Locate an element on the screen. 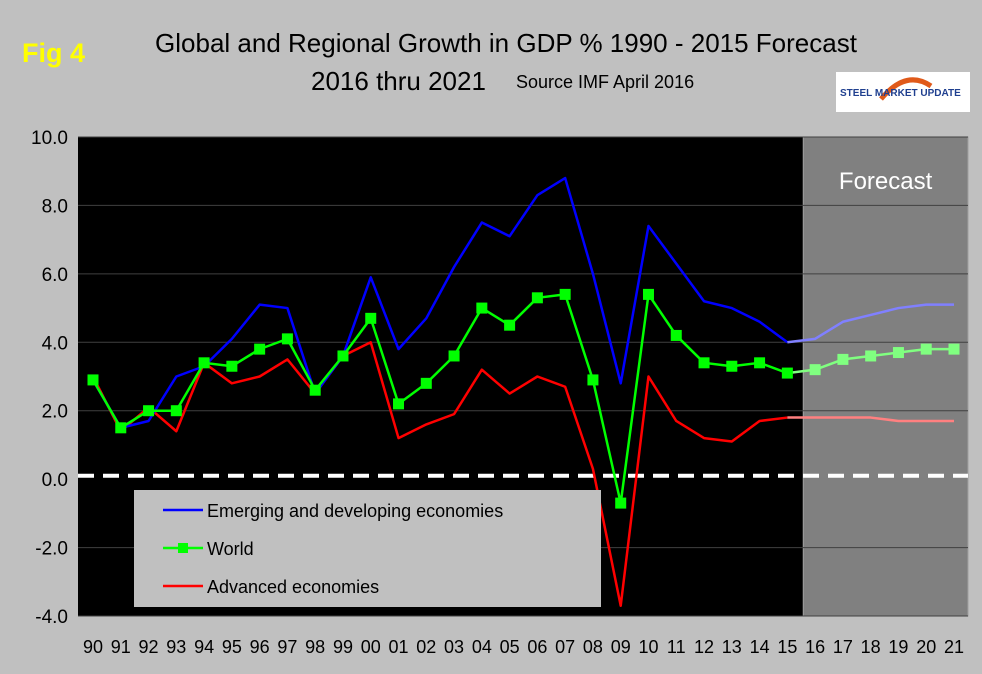 Image resolution: width=982 pixels, height=674 pixels. source-note: Source IMF April 2016 is located at coordinates (605, 82).